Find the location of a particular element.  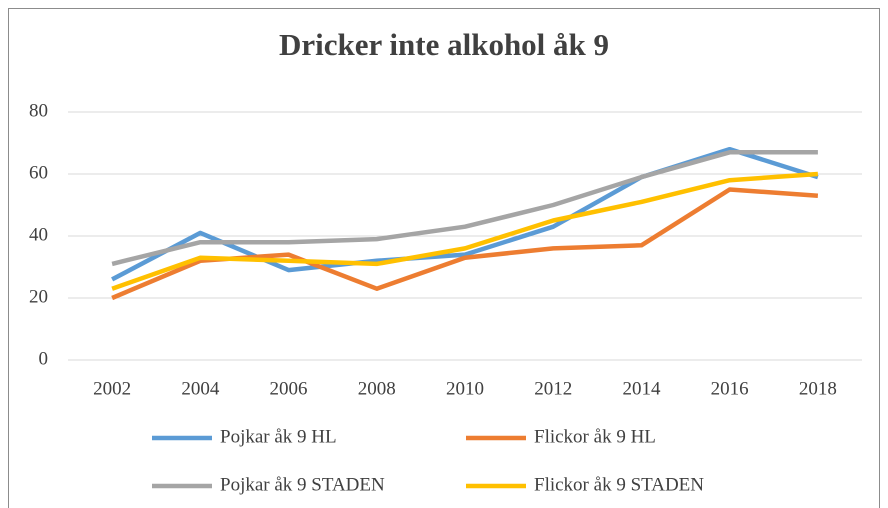

y-tick-label: 60 is located at coordinates (38, 172).